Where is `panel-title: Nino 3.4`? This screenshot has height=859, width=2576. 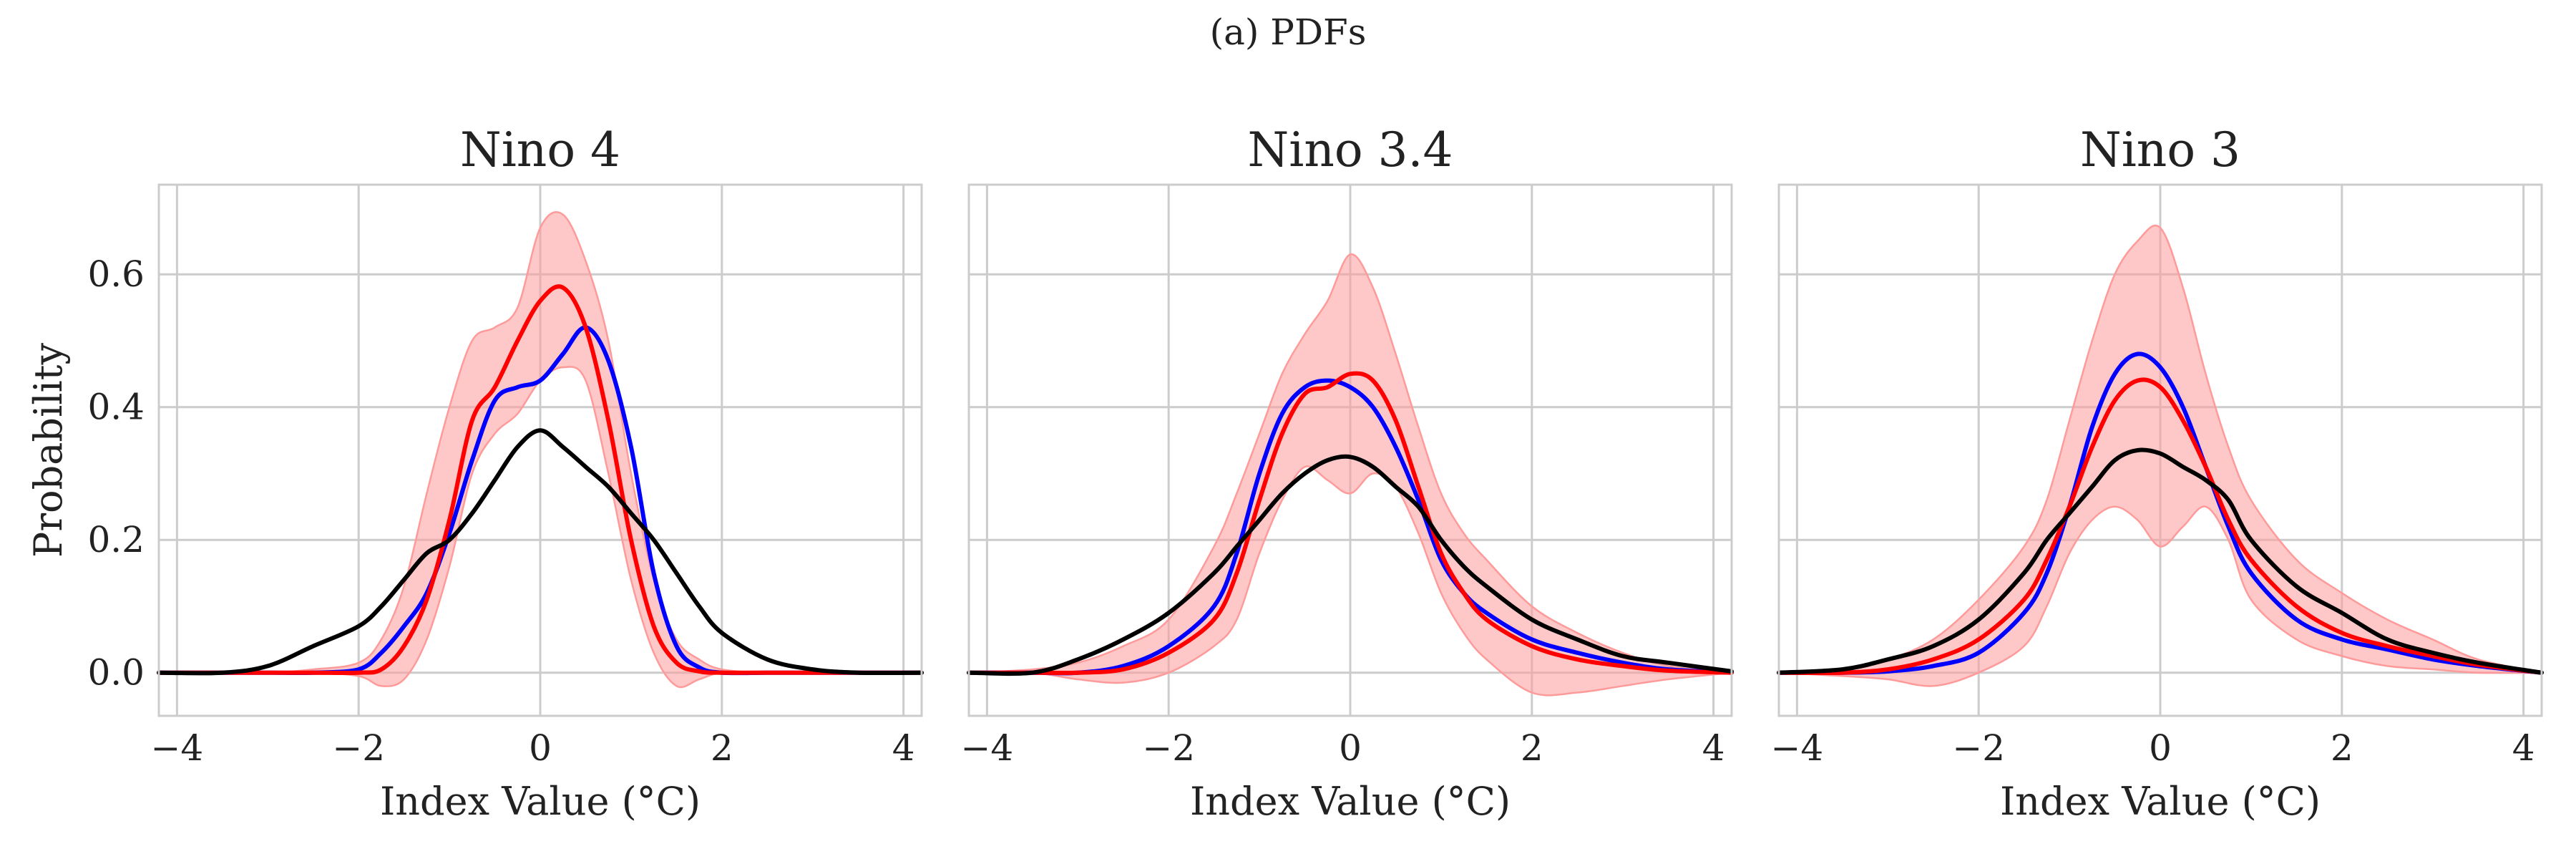
panel-title: Nino 3.4 is located at coordinates (1350, 150).